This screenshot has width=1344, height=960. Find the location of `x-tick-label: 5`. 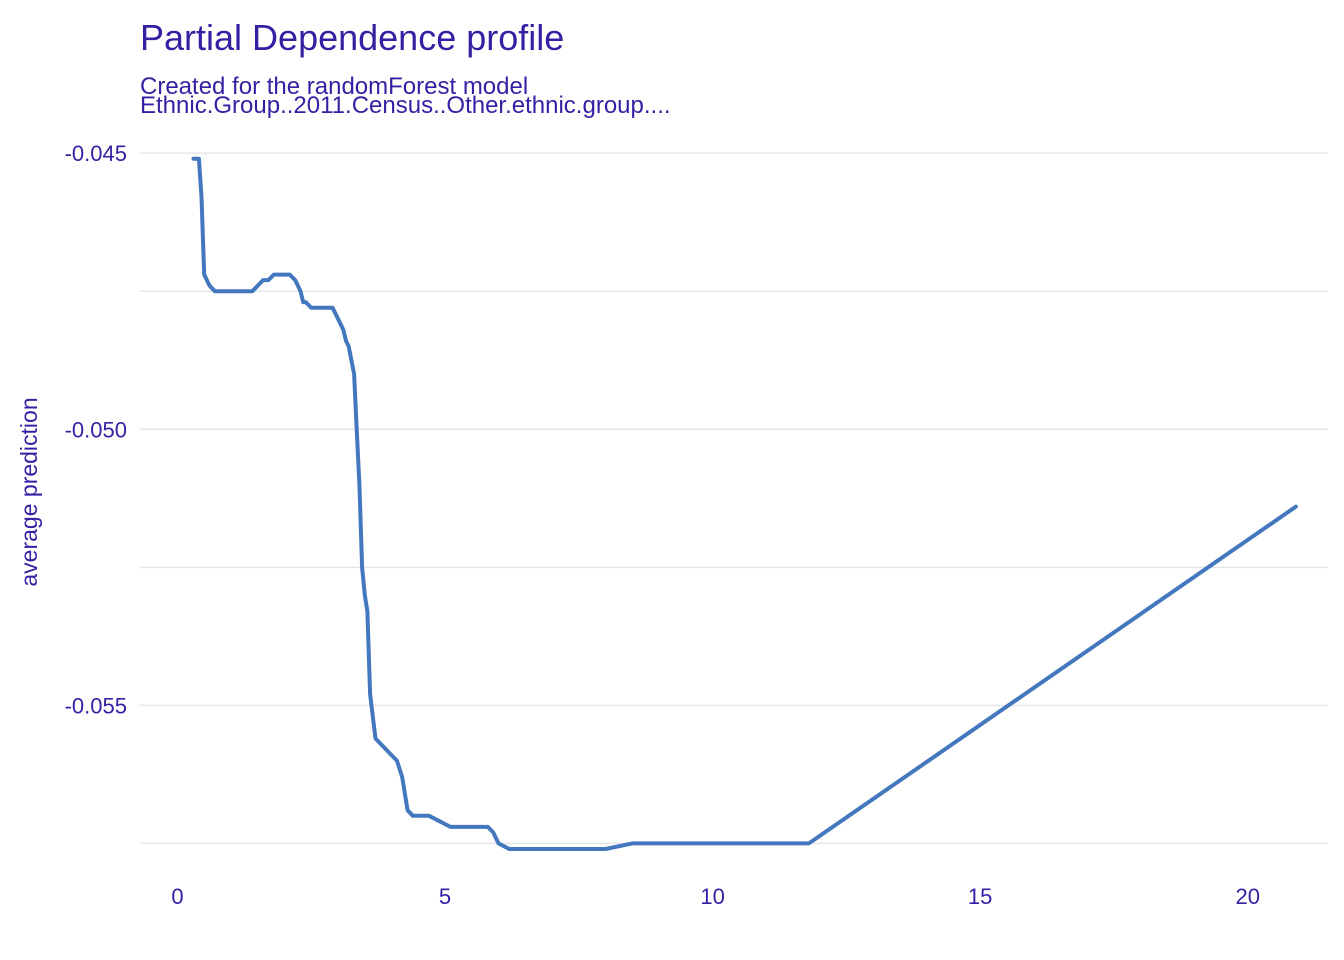

x-tick-label: 5 is located at coordinates (445, 896).